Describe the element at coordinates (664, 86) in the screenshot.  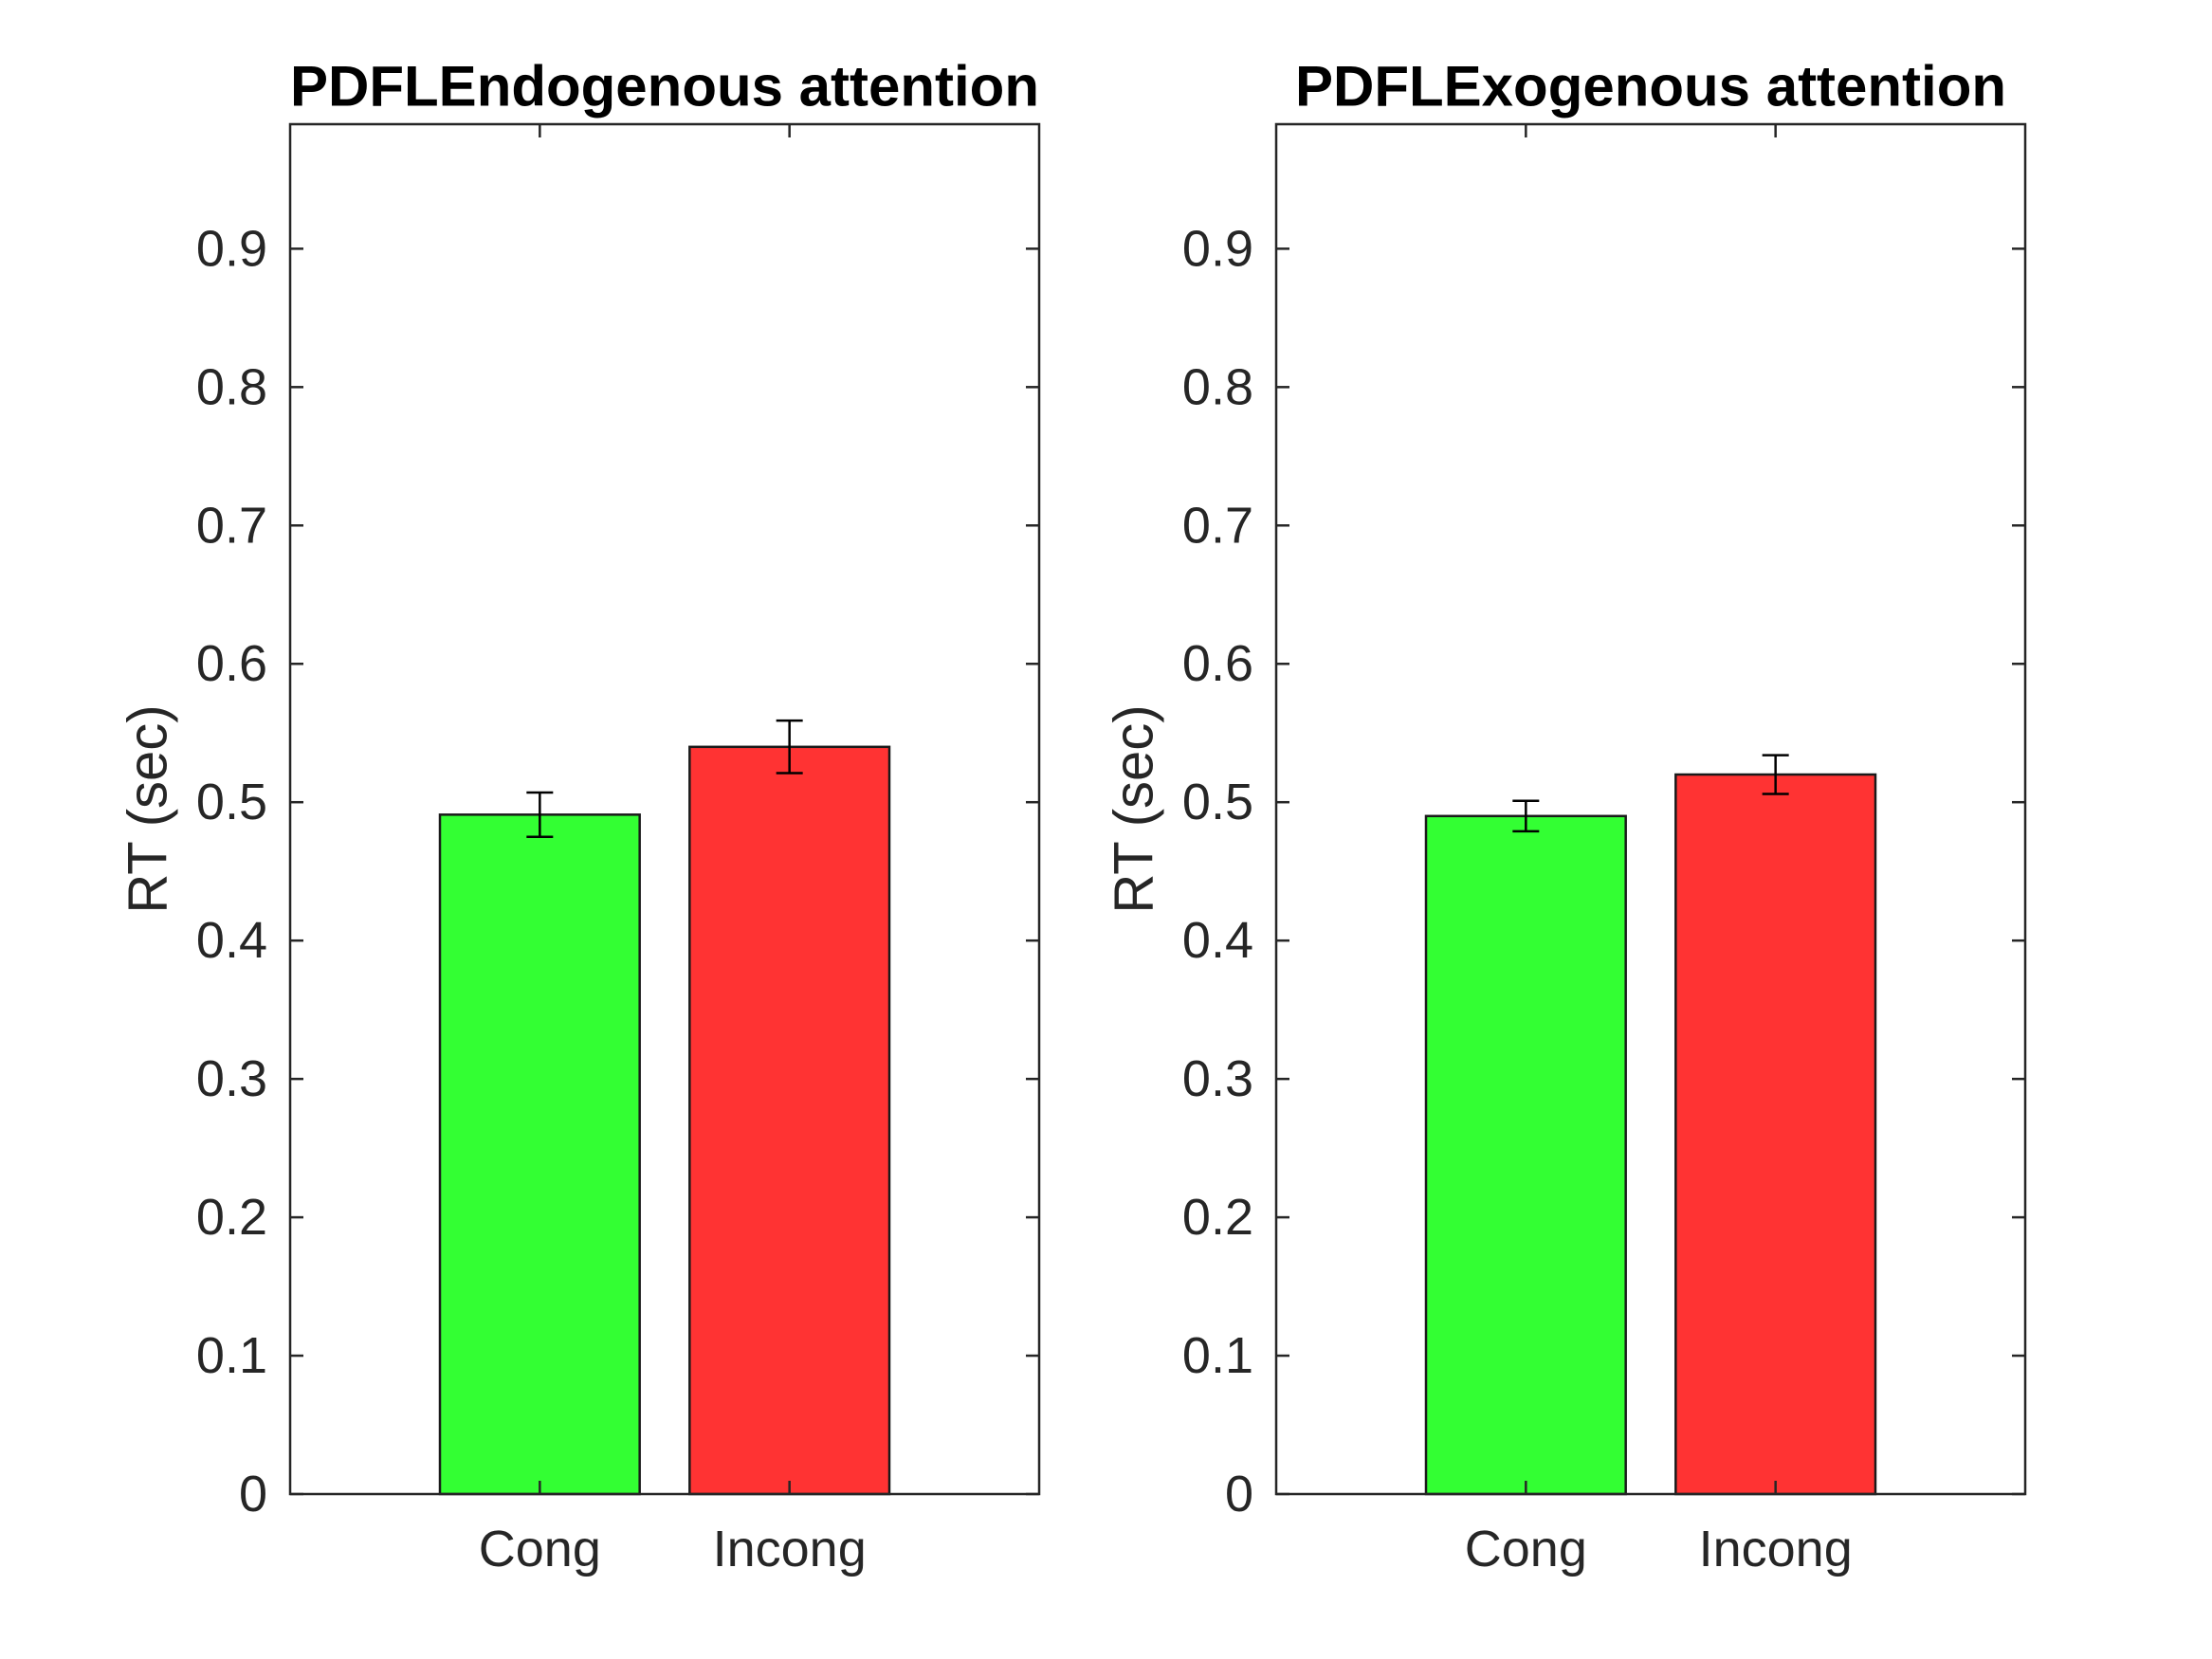
I see `chart-title: PDFLEndogenous attention` at that location.